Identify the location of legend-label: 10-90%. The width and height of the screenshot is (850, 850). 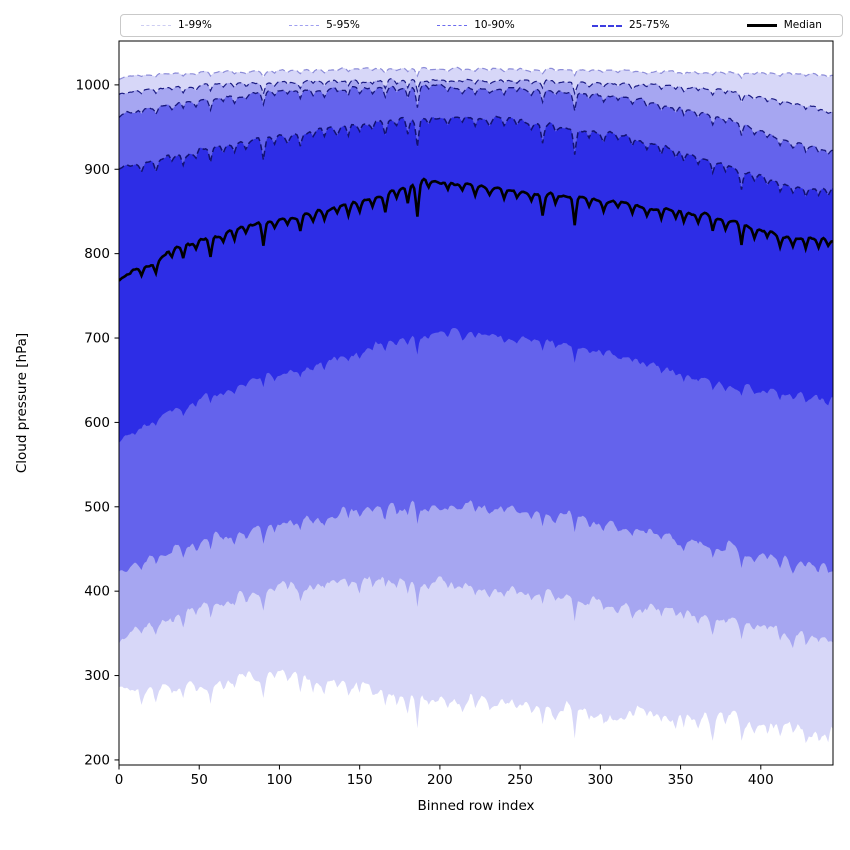
(494, 25).